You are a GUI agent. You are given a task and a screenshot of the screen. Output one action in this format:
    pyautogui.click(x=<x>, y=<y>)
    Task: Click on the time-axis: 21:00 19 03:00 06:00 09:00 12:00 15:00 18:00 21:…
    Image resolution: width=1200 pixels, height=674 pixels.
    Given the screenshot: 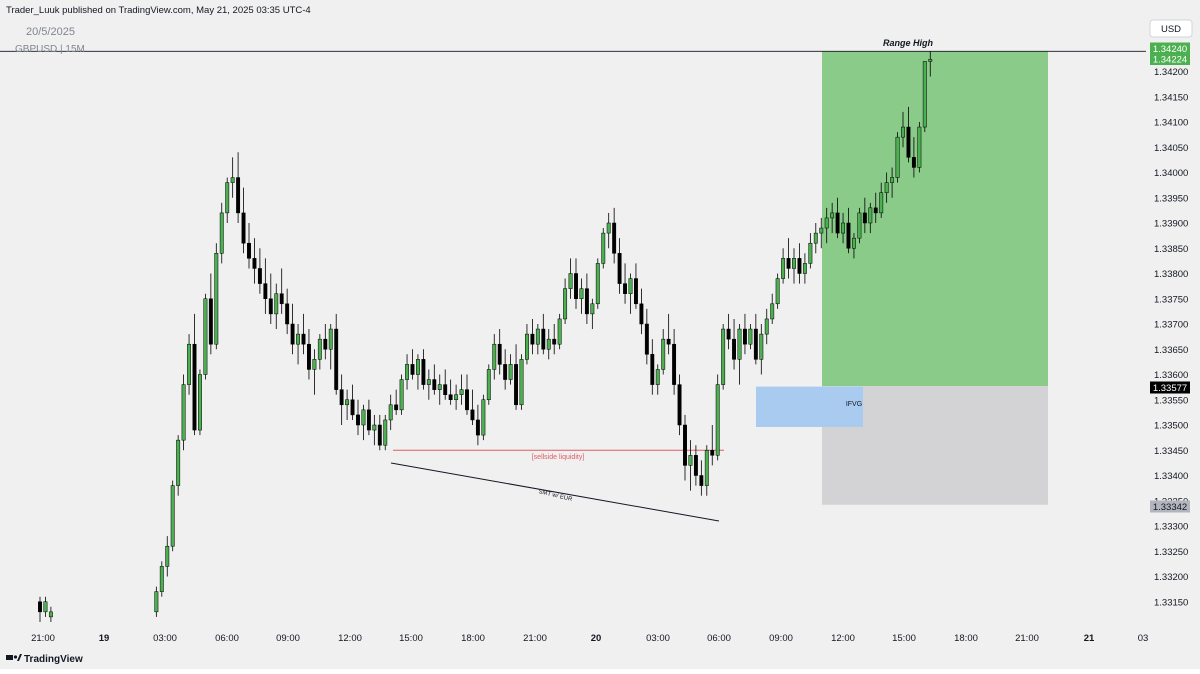 What is the action you would take?
    pyautogui.click(x=589, y=638)
    